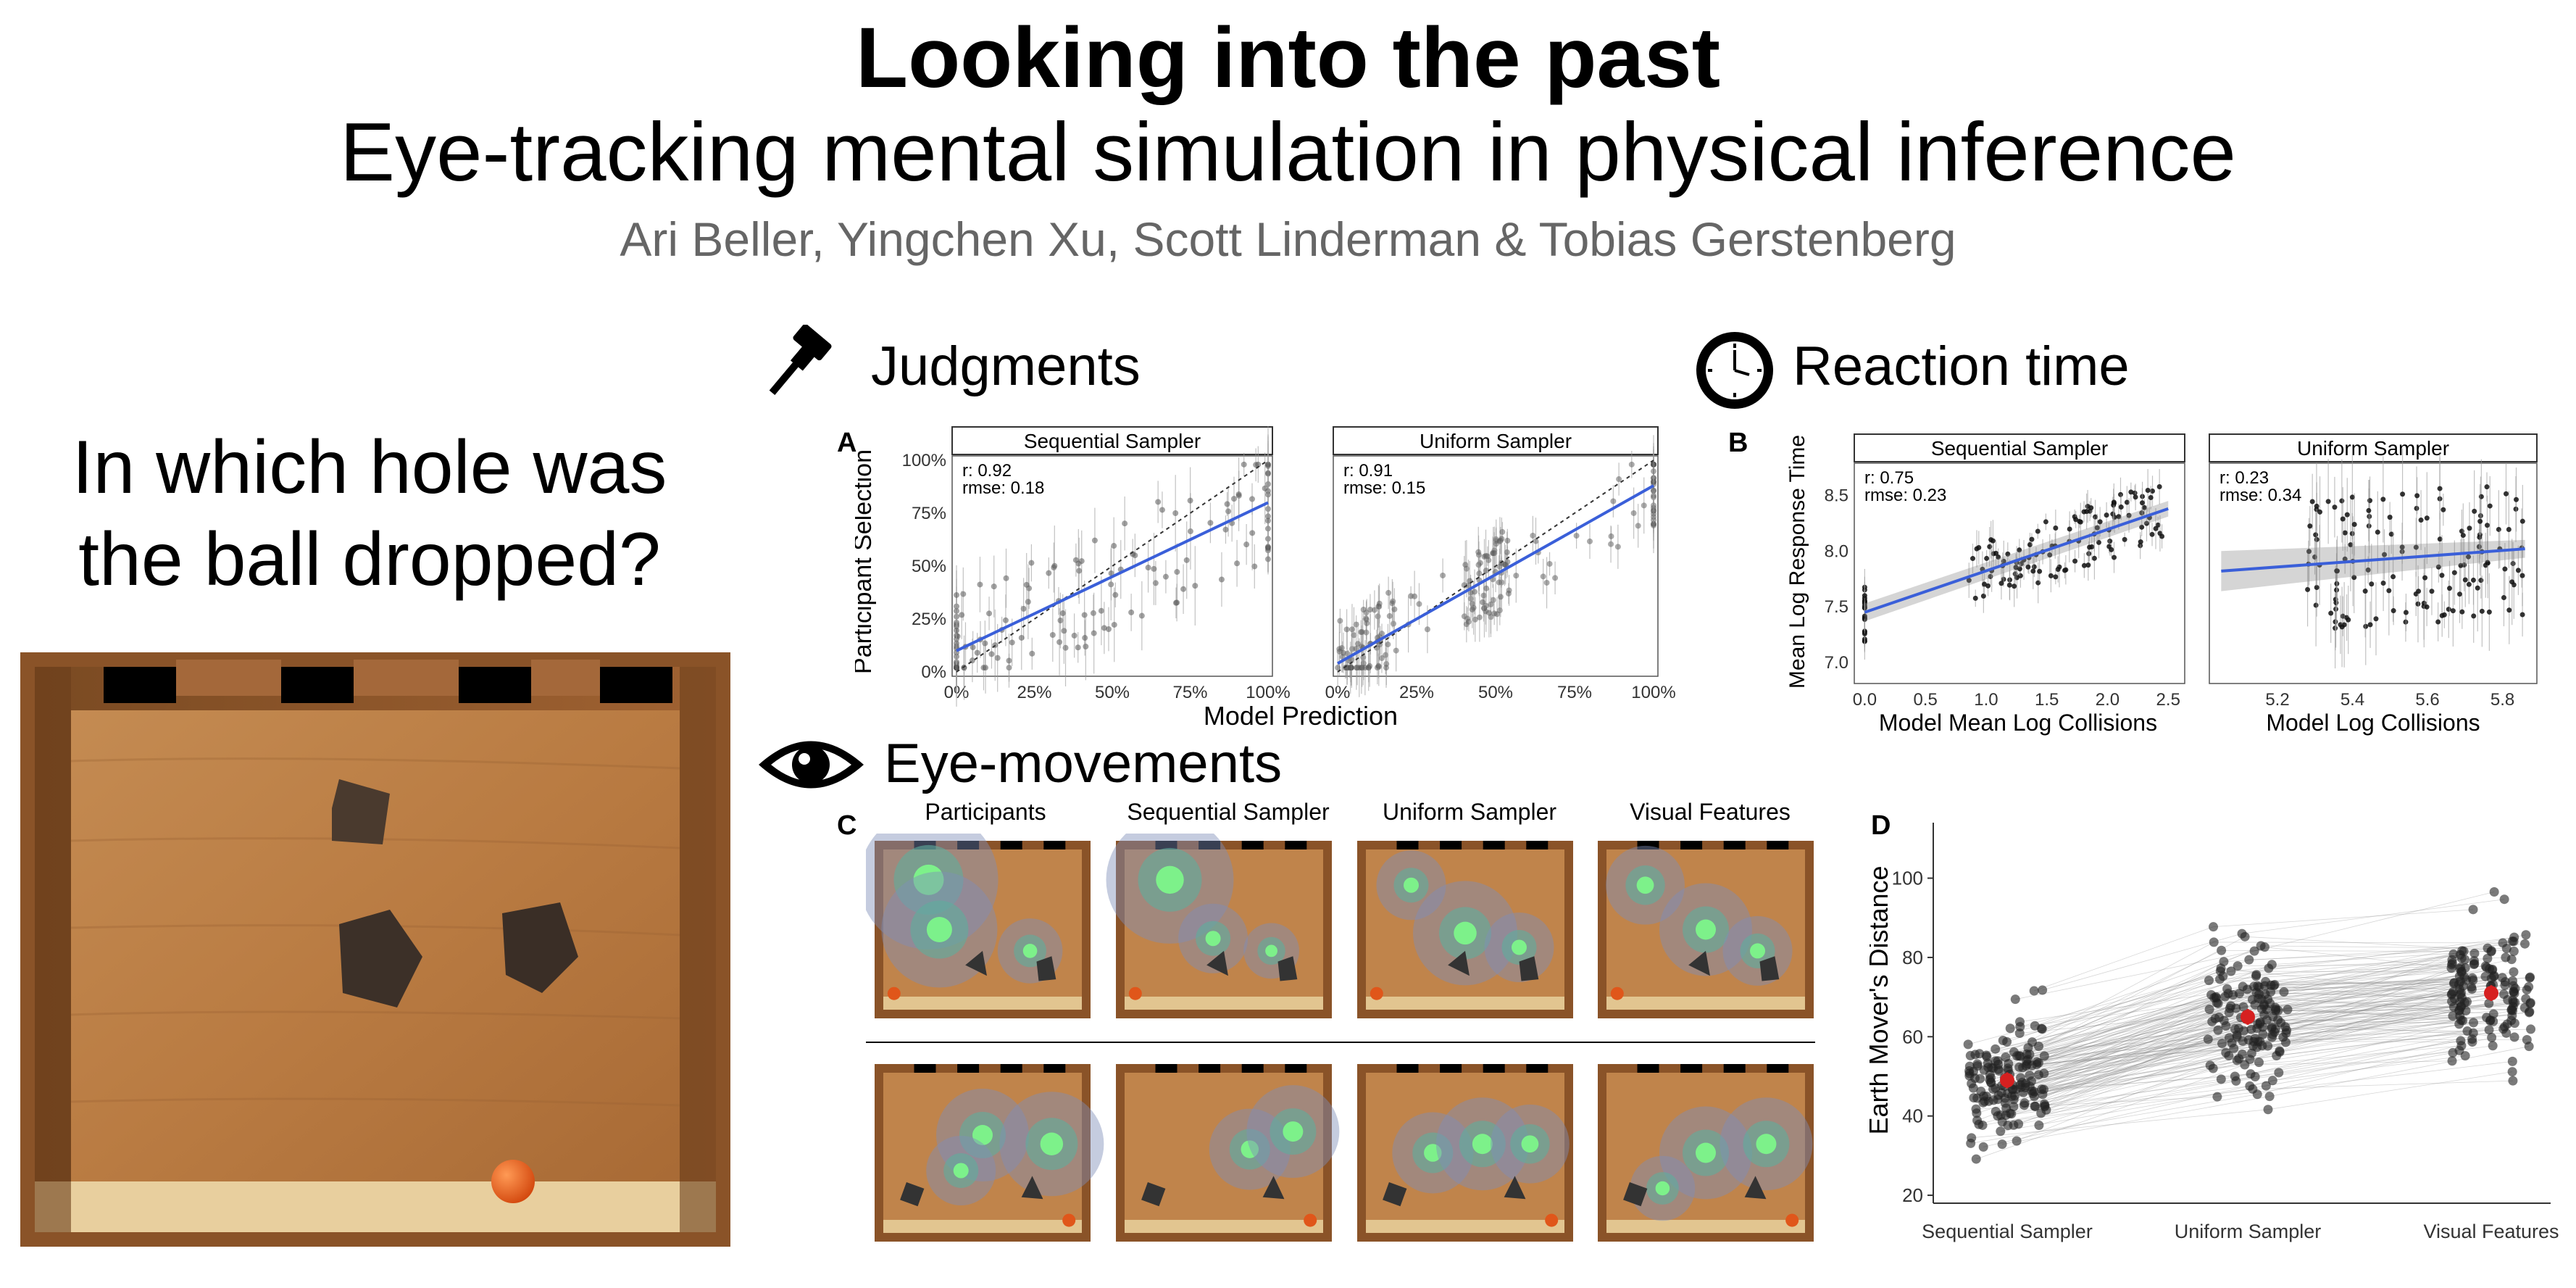  Describe the element at coordinates (2277, 700) in the screenshot. I see `x-tick-label: 5.2` at that location.